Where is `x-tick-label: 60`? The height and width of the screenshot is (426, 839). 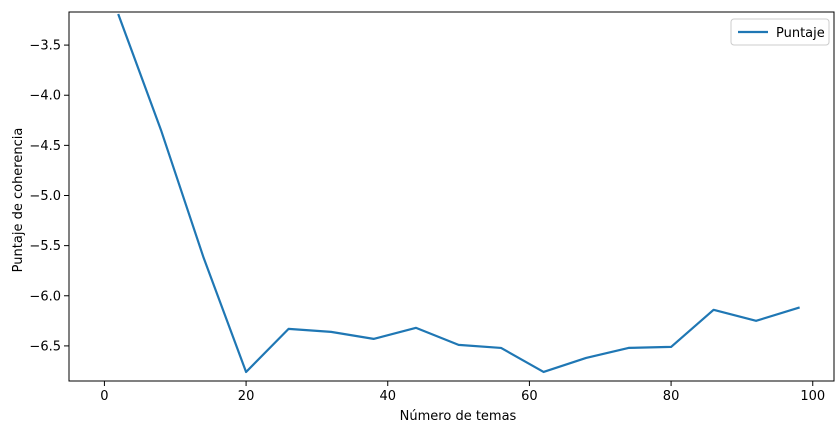
x-tick-label: 60 is located at coordinates (529, 396).